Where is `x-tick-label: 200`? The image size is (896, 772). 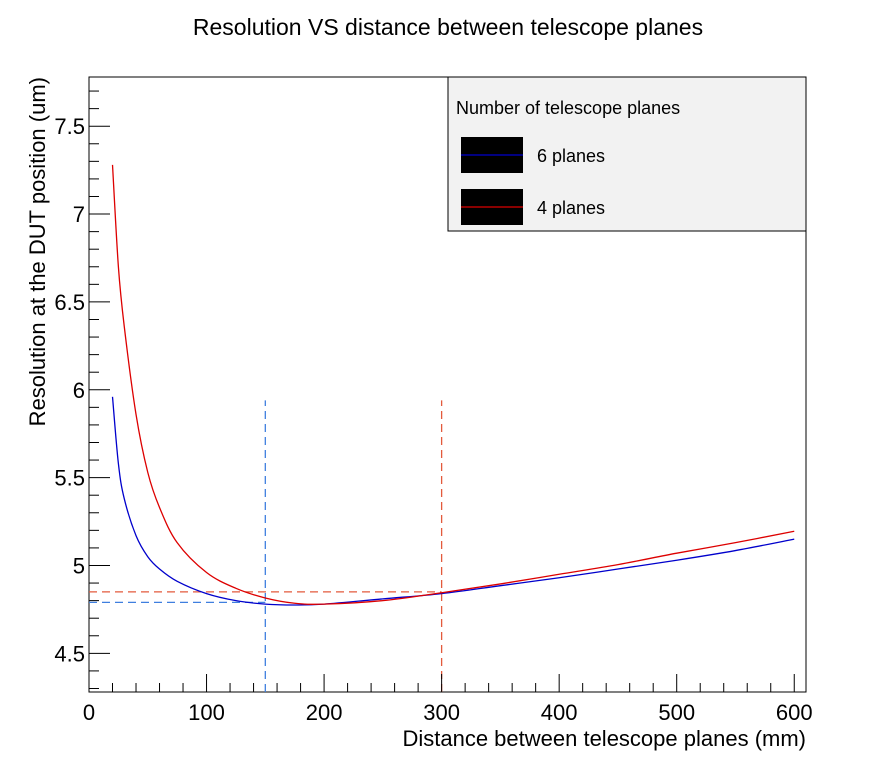
x-tick-label: 200 is located at coordinates (324, 712).